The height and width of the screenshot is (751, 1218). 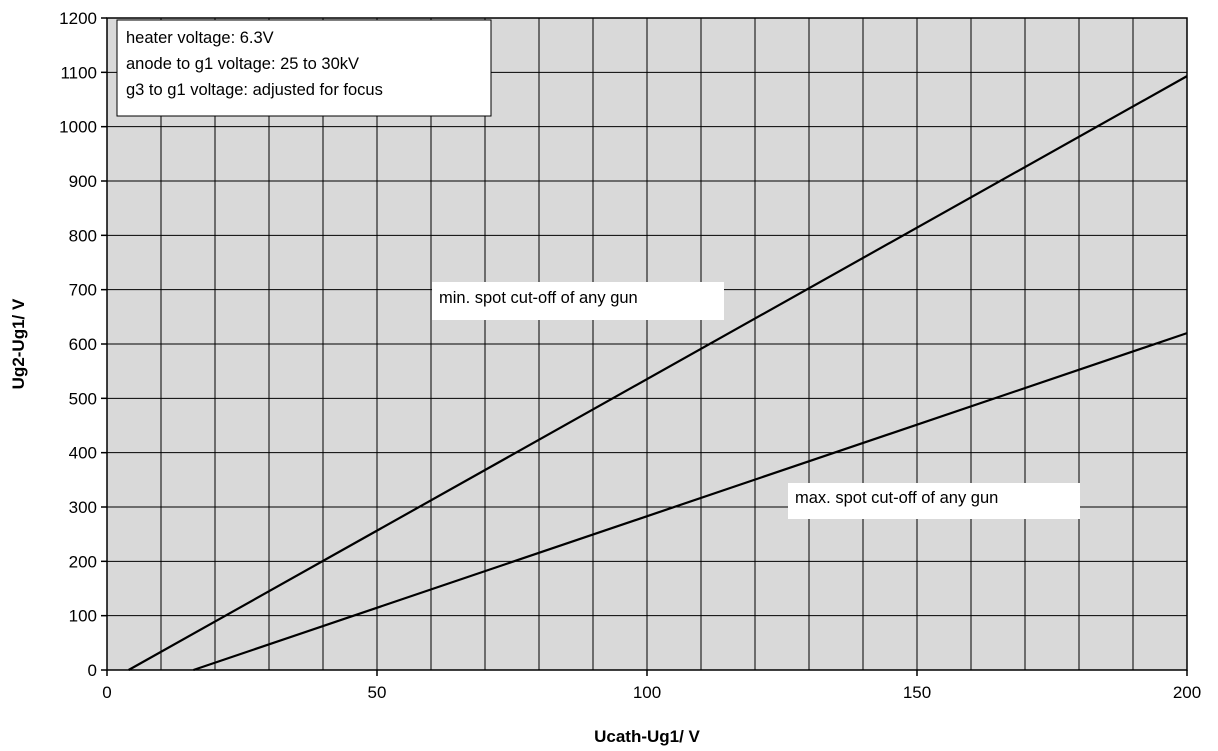 What do you see at coordinates (83, 616) in the screenshot?
I see `y-tick-label: 100` at bounding box center [83, 616].